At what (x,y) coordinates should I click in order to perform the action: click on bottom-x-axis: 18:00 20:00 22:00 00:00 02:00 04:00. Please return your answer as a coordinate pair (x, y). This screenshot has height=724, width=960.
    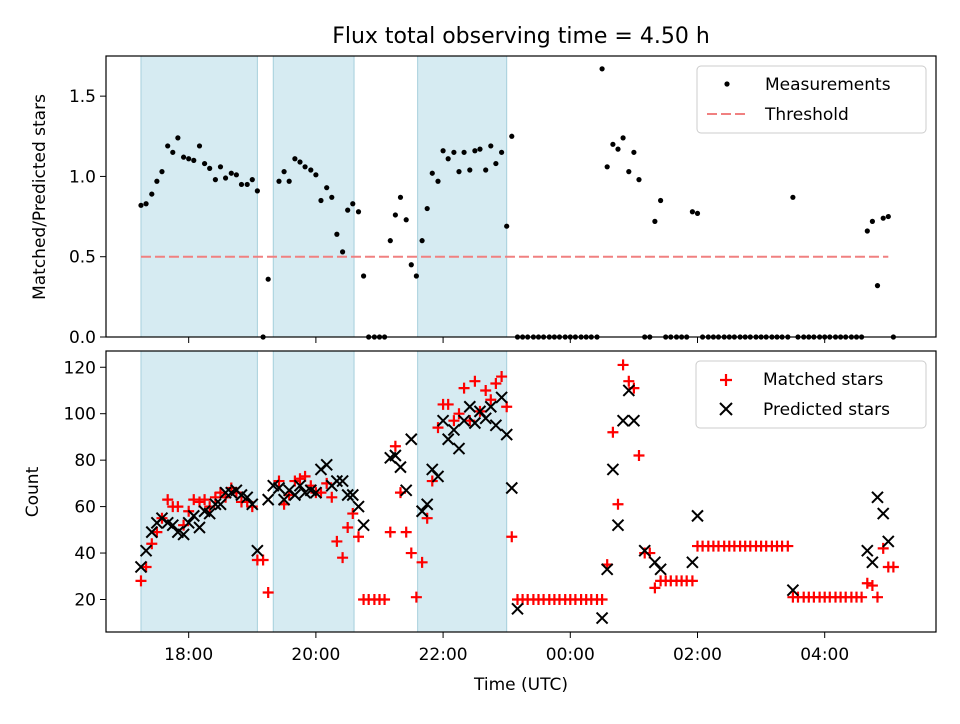
    Looking at the image, I should click on (506, 648).